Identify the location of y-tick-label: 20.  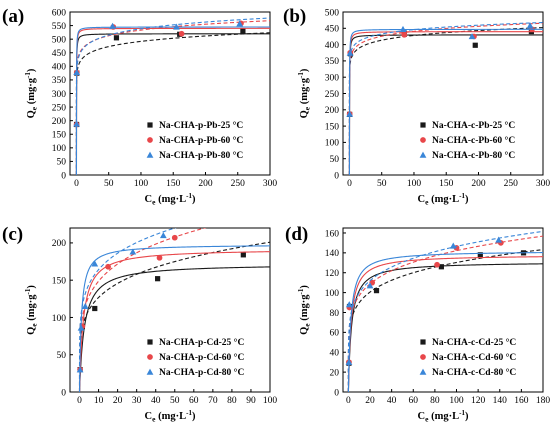
(335, 373).